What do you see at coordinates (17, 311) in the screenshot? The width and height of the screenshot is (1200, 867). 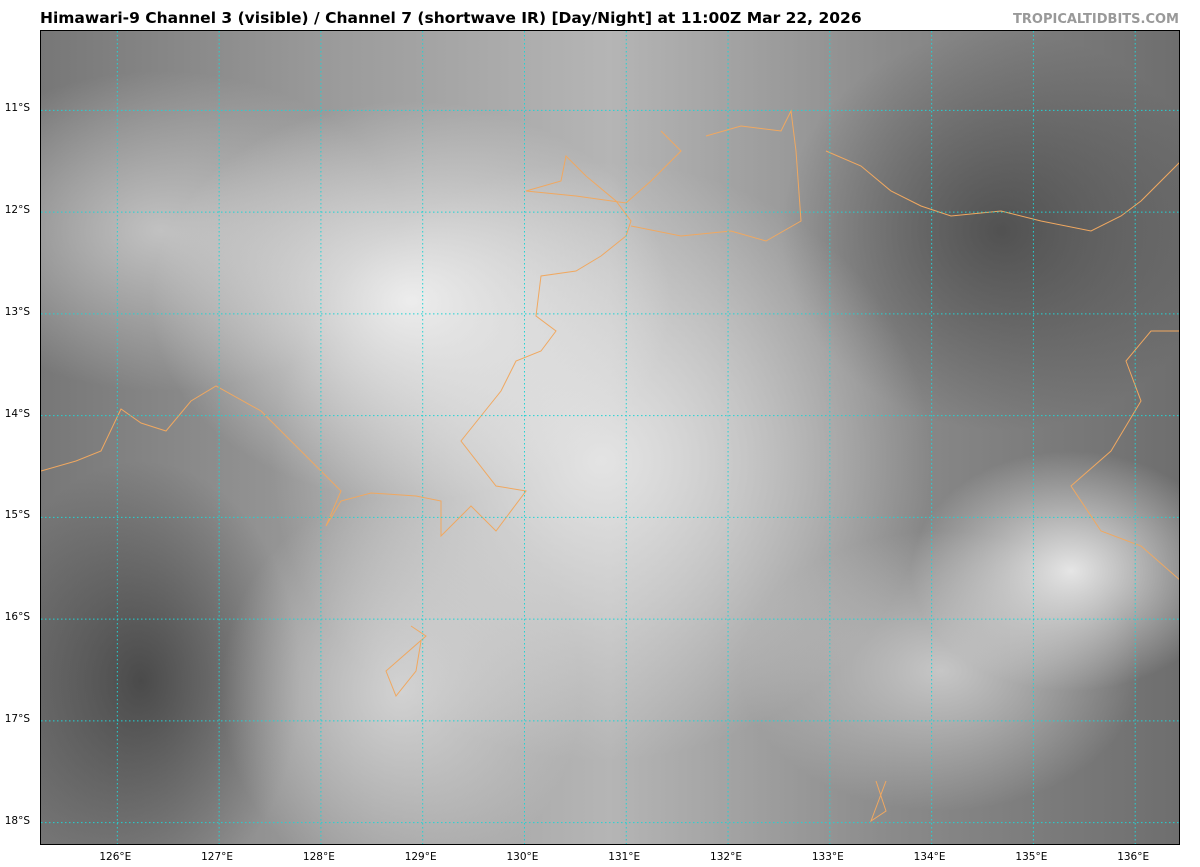 I see `latitude-label: 13°S` at bounding box center [17, 311].